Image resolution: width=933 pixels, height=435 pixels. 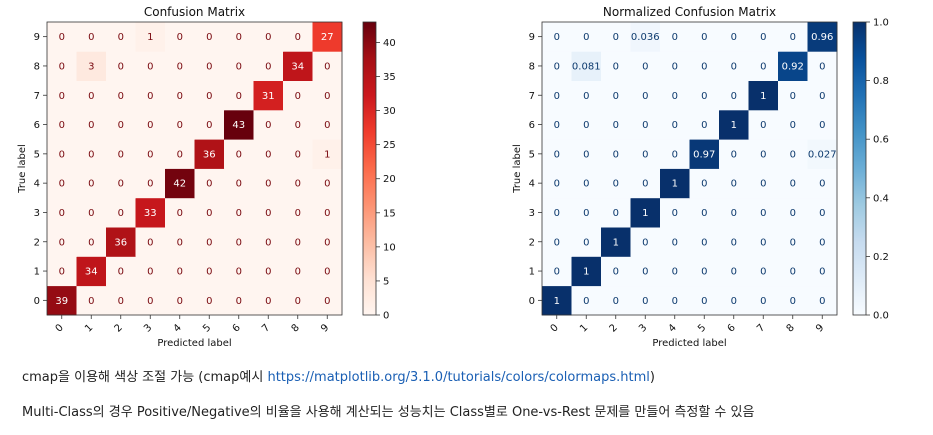 What do you see at coordinates (761, 328) in the screenshot?
I see `x-tick-label: 7` at bounding box center [761, 328].